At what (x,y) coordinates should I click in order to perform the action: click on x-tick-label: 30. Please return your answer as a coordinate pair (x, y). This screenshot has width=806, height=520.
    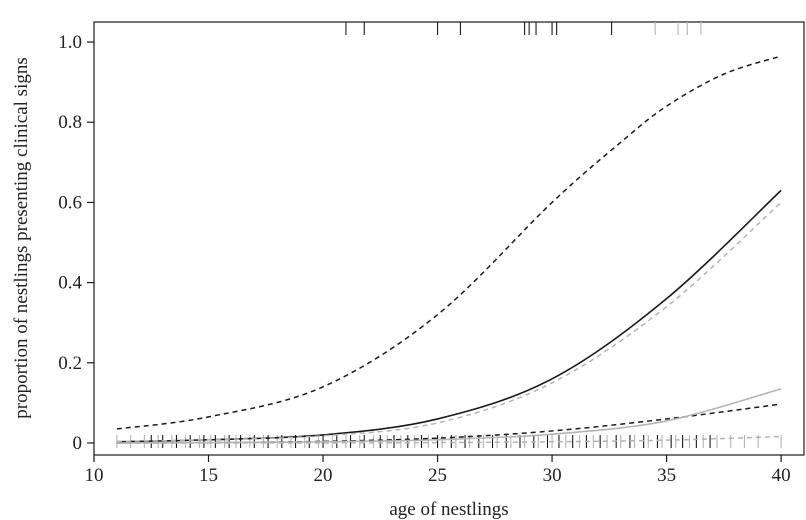
    Looking at the image, I should click on (552, 475).